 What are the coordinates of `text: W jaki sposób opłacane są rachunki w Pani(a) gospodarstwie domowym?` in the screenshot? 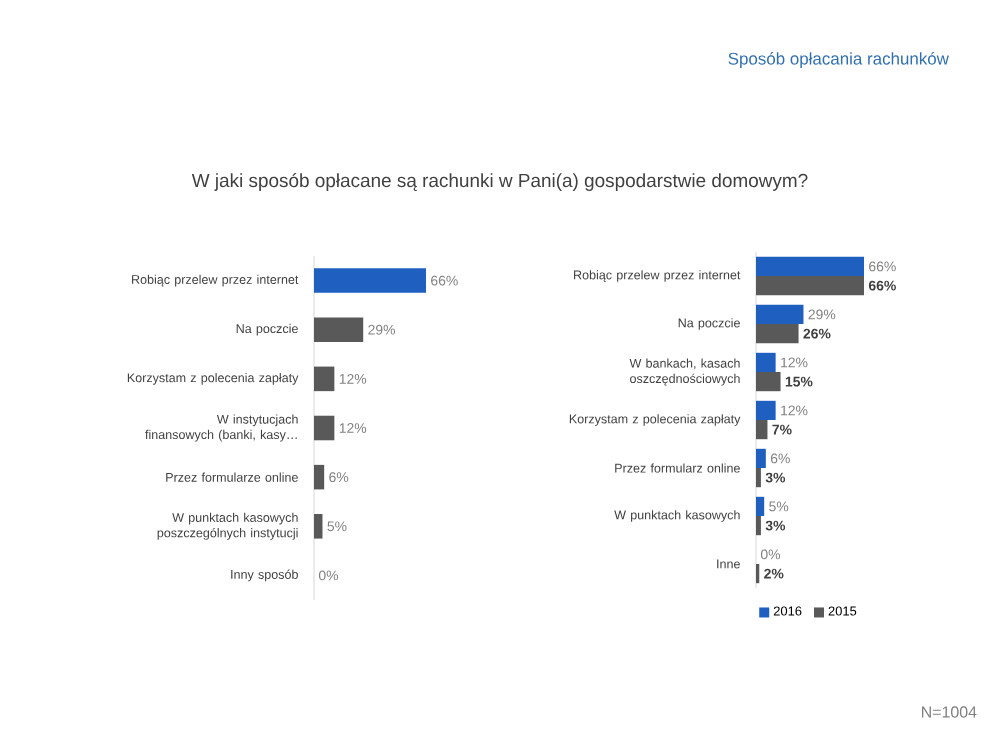 It's located at (499, 182).